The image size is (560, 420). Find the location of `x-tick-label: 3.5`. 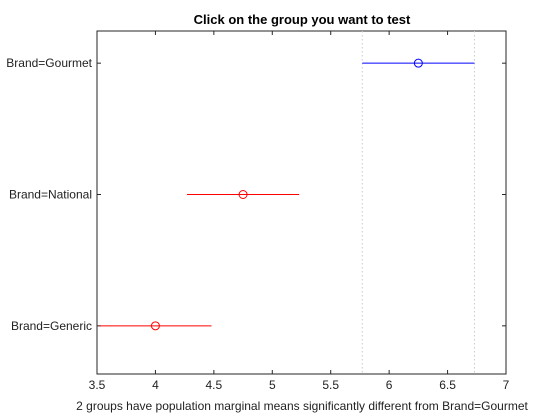

x-tick-label: 3.5 is located at coordinates (97, 385).